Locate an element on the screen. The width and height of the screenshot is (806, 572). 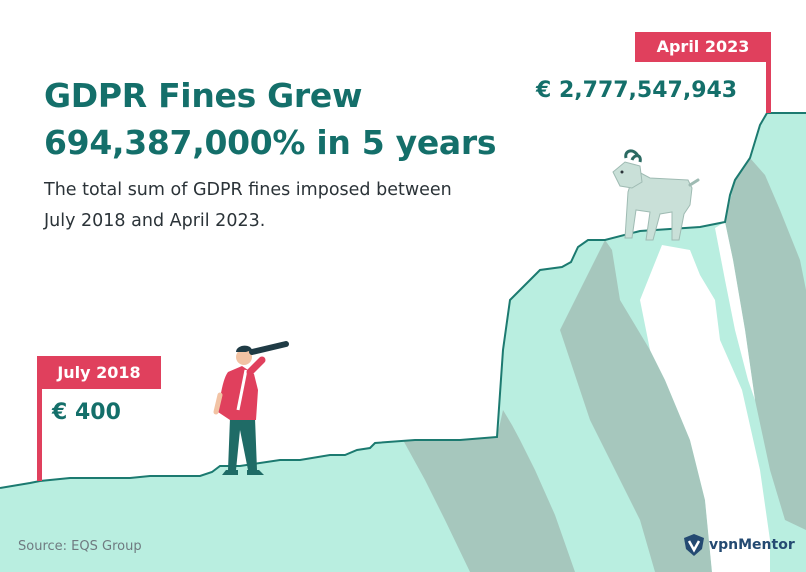
hiker-figure is located at coordinates (251, 408).